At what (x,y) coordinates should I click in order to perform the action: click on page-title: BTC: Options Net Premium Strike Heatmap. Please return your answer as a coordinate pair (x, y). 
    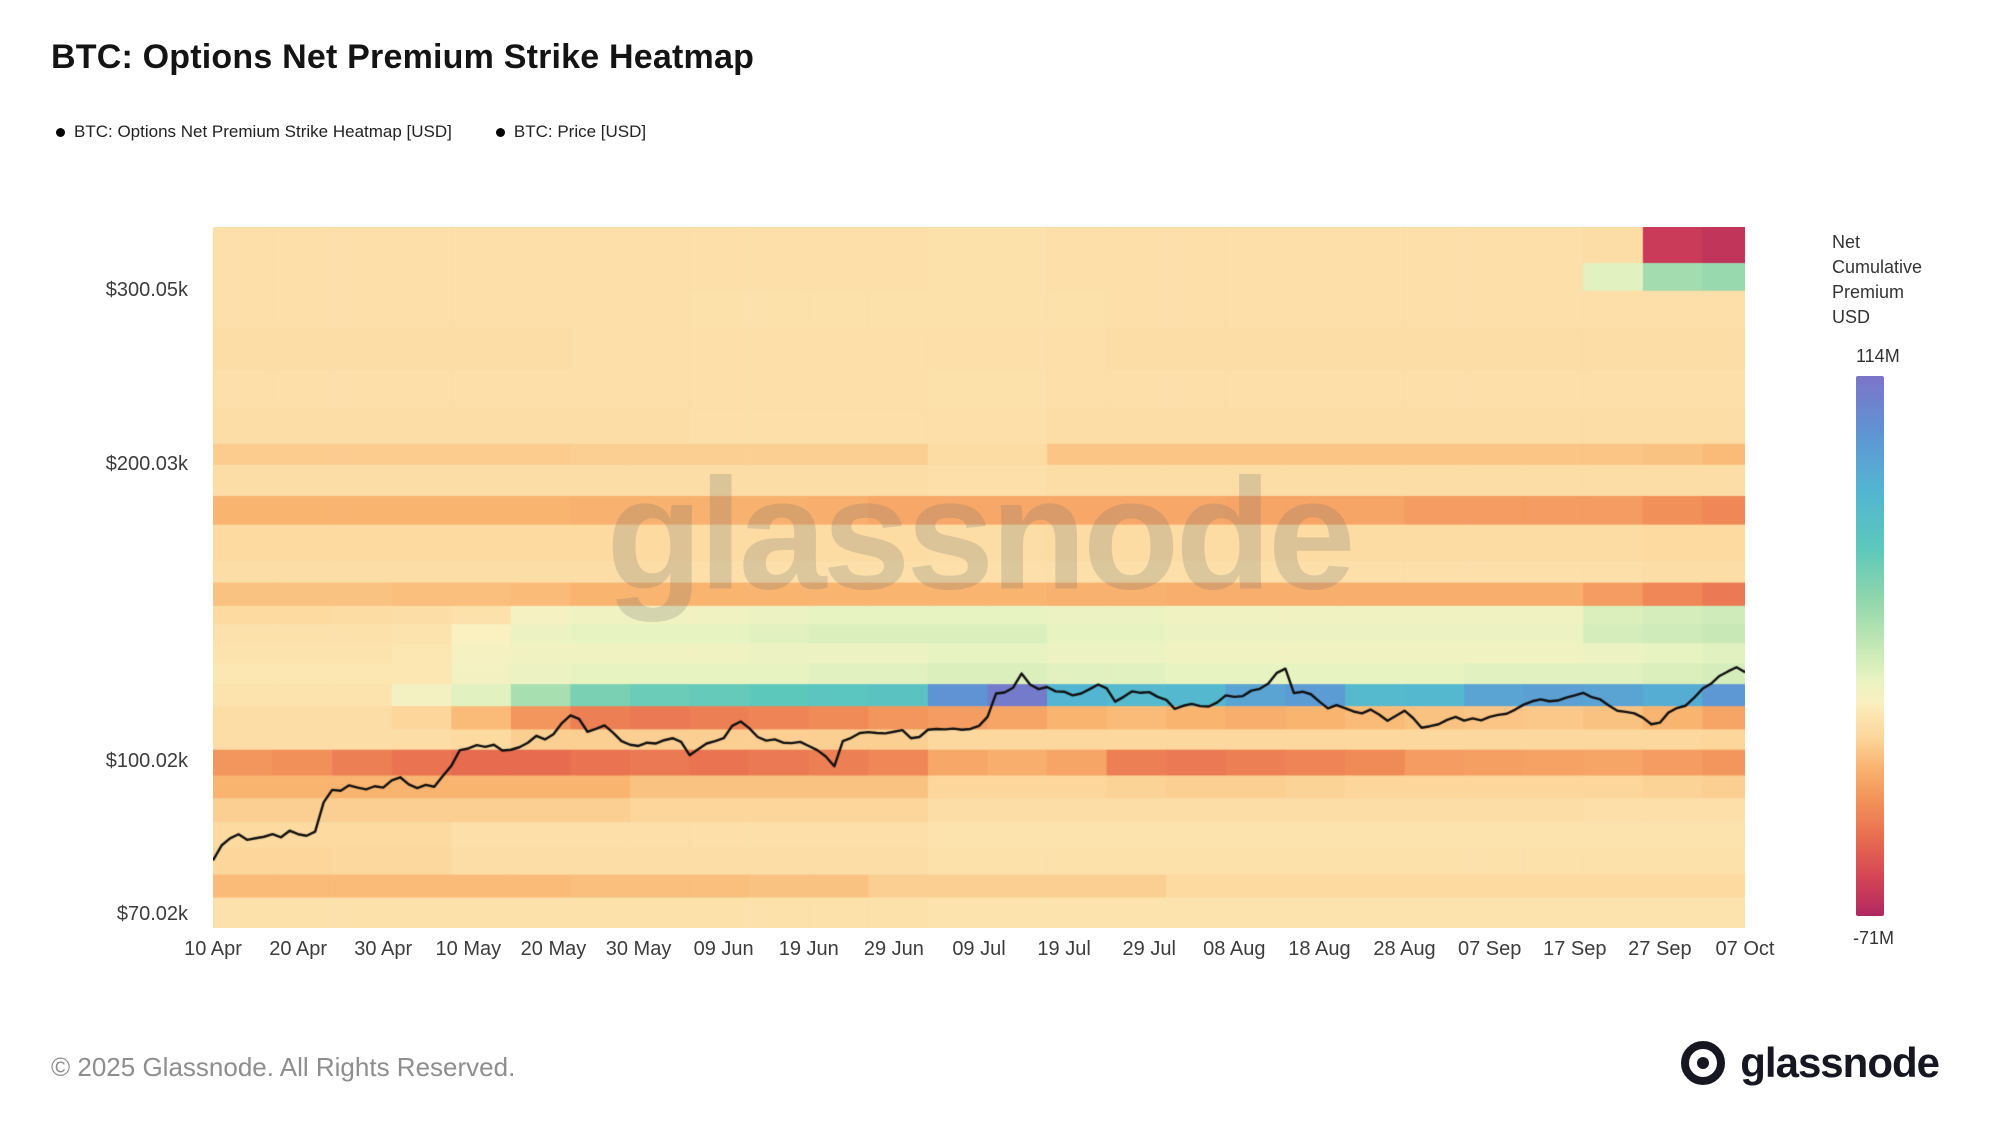
    Looking at the image, I should click on (403, 57).